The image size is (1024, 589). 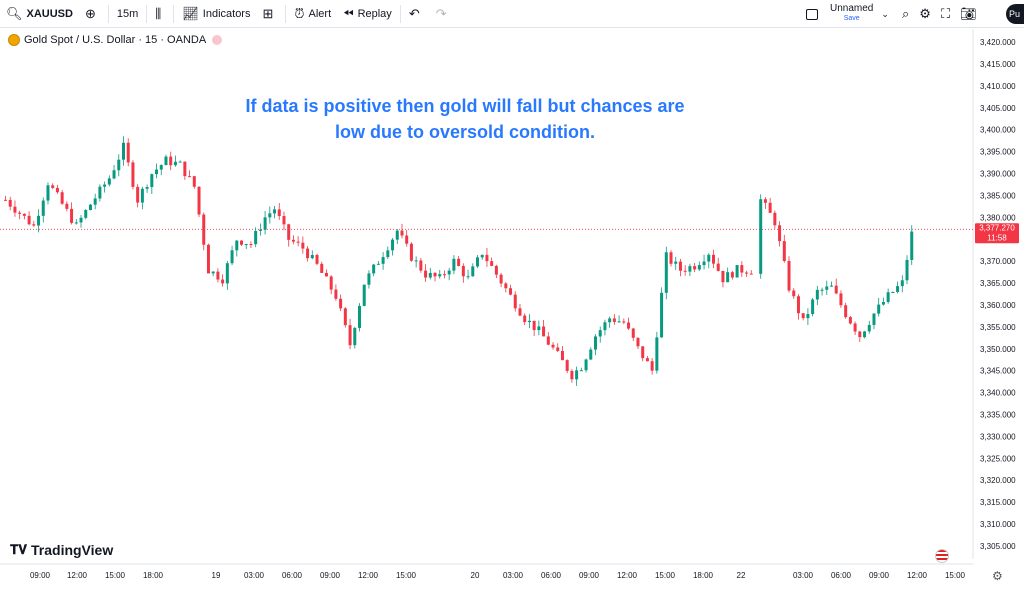 What do you see at coordinates (998, 480) in the screenshot?
I see `price-tick-label: 3,320.000` at bounding box center [998, 480].